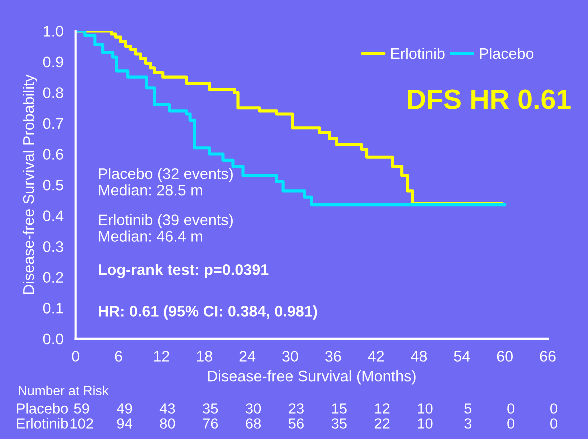 The height and width of the screenshot is (439, 588). I want to click on text: 3, so click(468, 423).